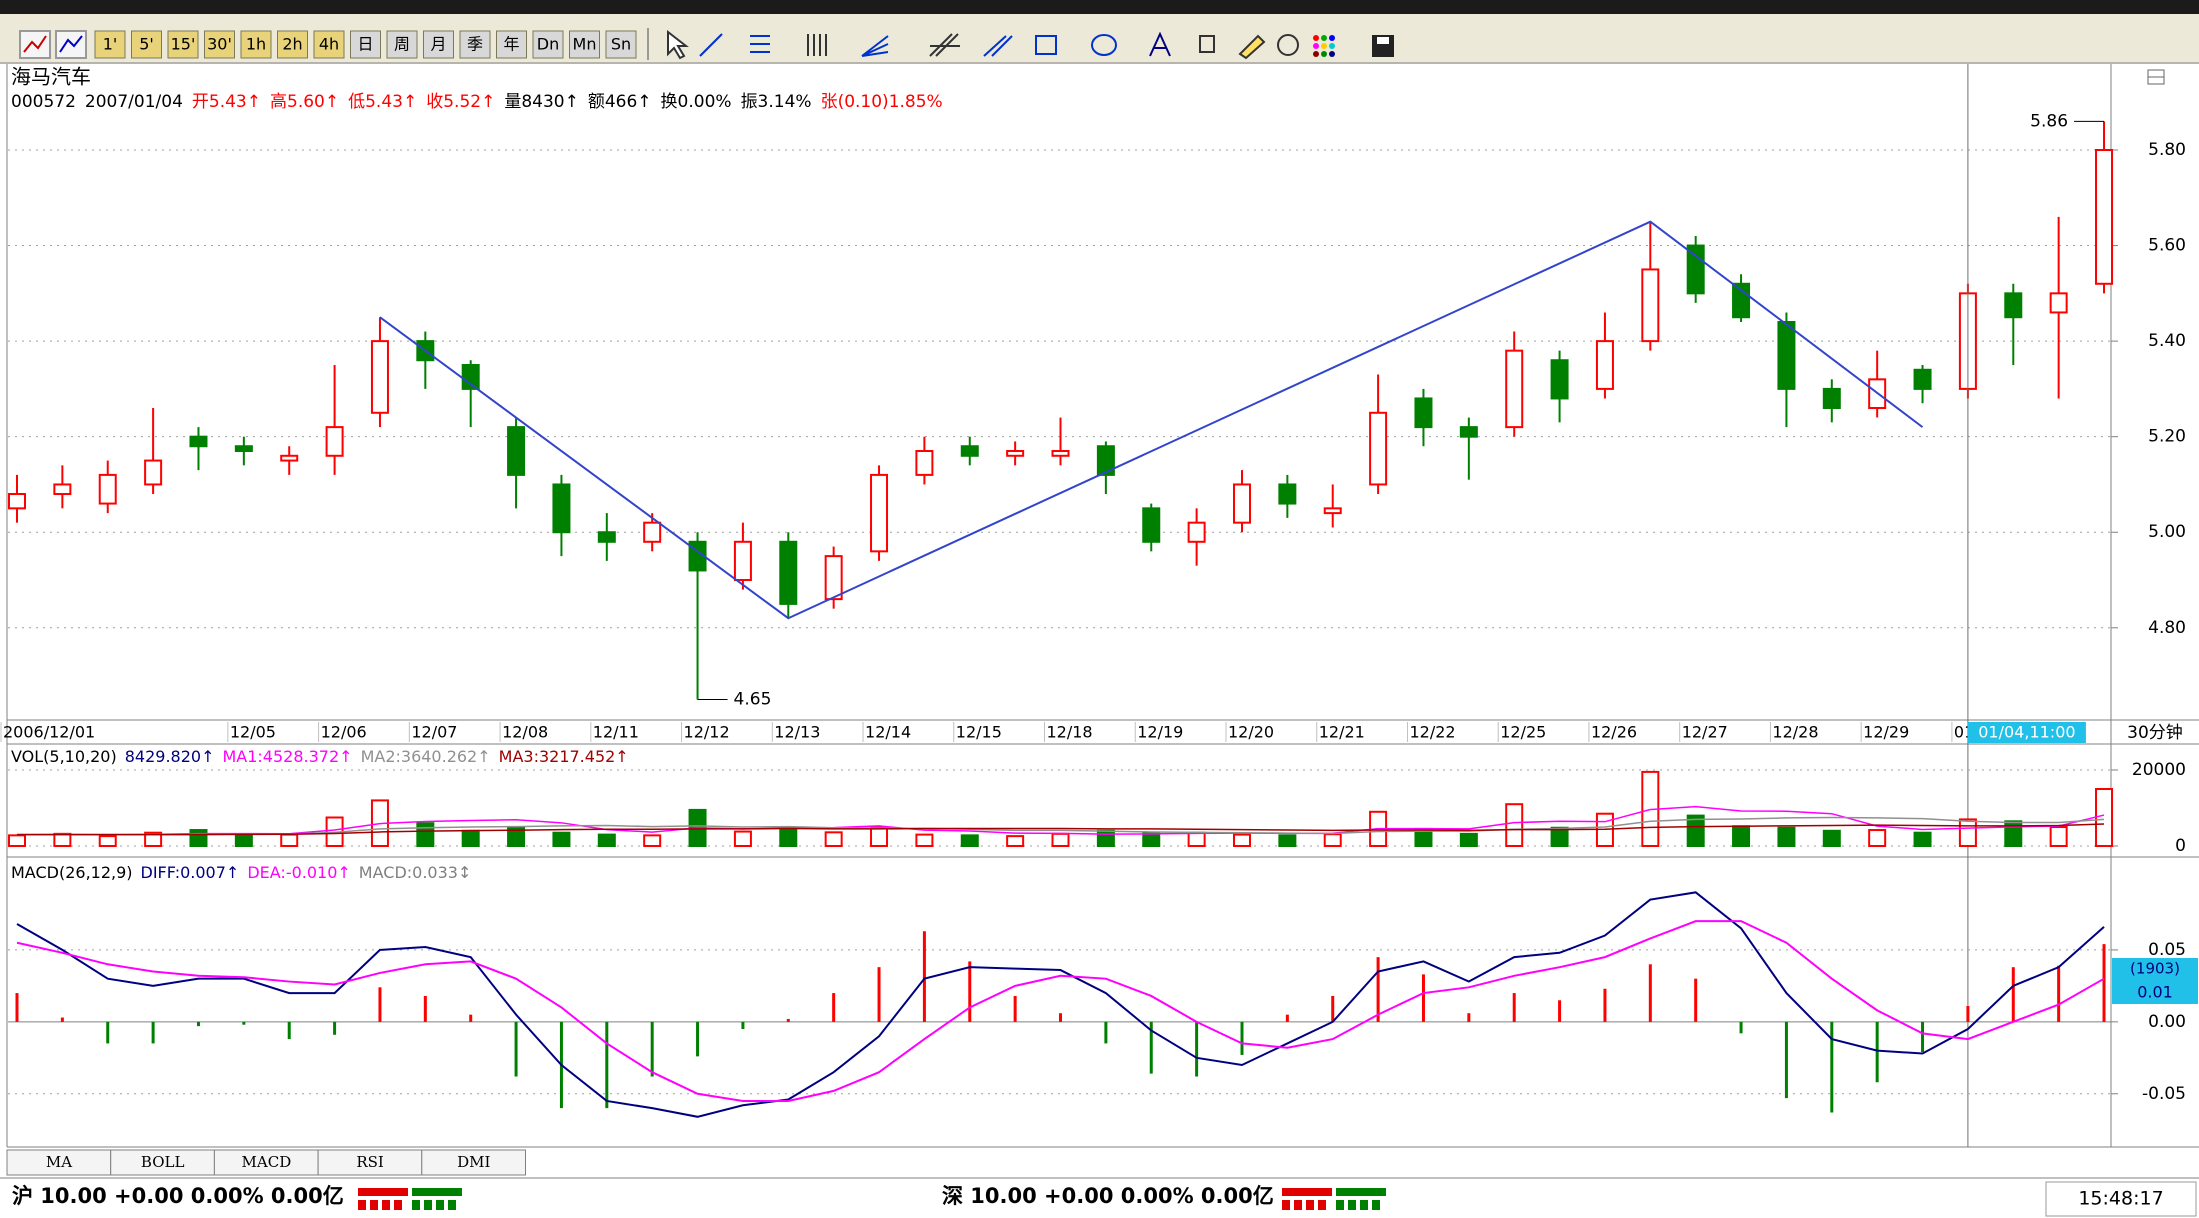 Image resolution: width=2199 pixels, height=1218 pixels. I want to click on icon-line, so click(711, 45).